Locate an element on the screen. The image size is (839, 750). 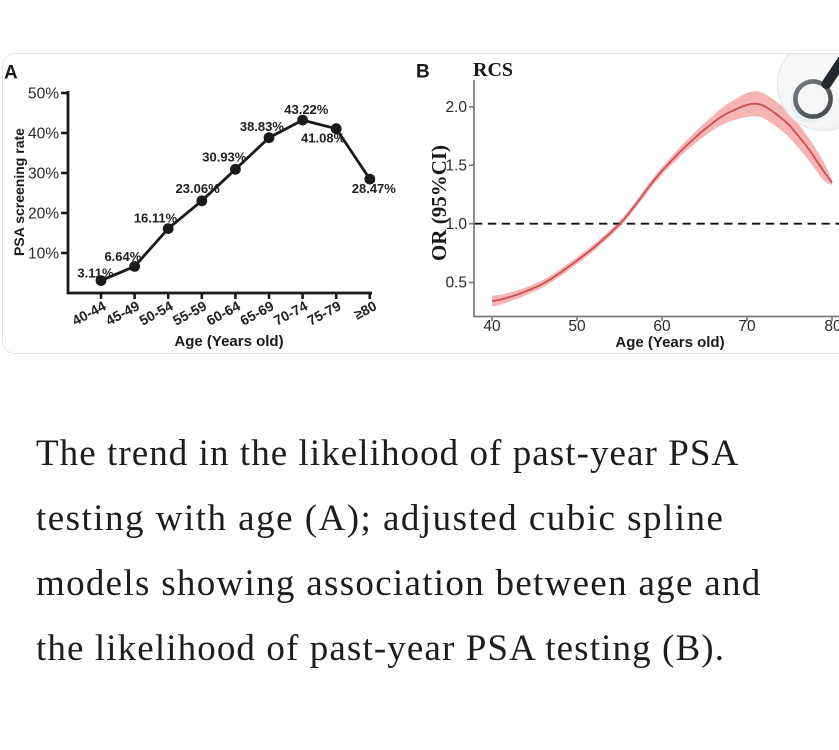
svg-text: 1.0 is located at coordinates (456, 224).